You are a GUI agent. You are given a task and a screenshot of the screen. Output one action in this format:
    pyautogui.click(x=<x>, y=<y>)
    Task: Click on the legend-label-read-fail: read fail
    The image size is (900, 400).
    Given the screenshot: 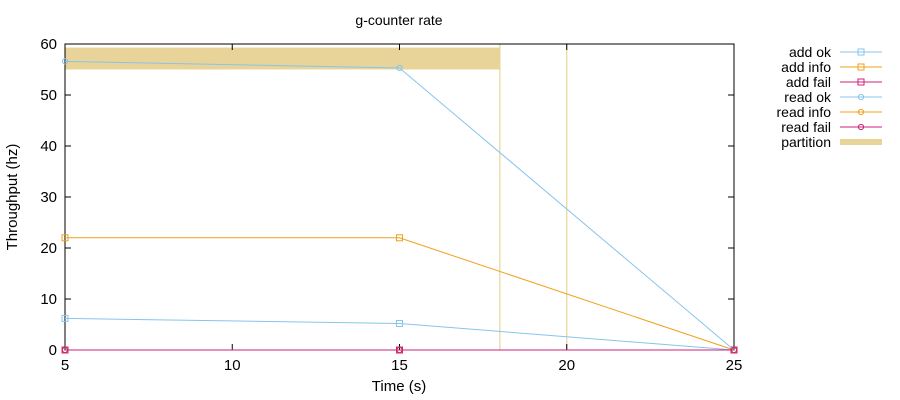 What is the action you would take?
    pyautogui.click(x=806, y=127)
    